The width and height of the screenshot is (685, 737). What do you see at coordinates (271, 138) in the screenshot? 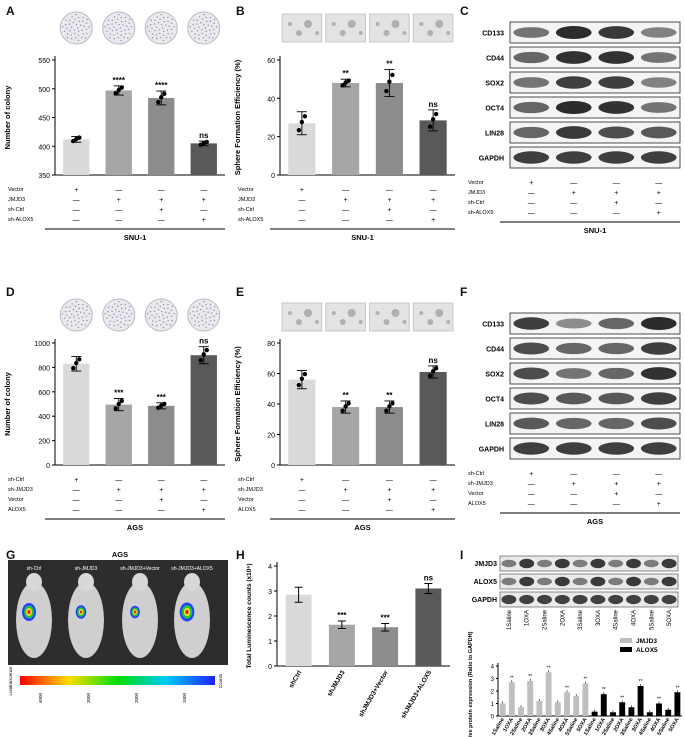
I see `y-tick-label: 20` at bounding box center [271, 138].